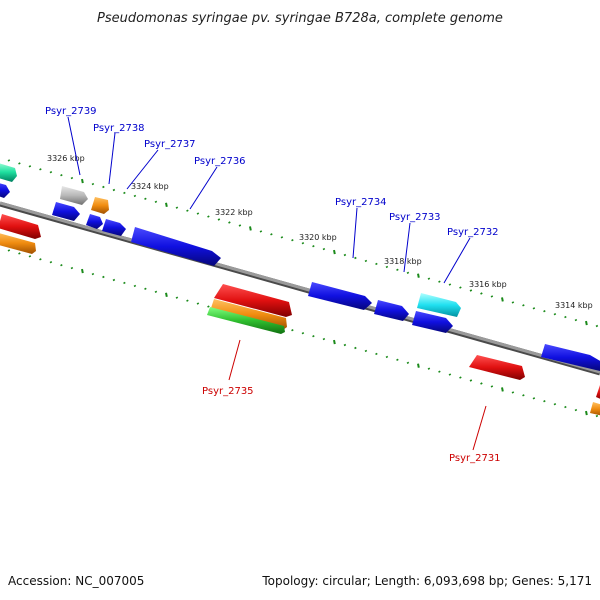 Image resolution: width=600 pixels, height=600 pixels. What do you see at coordinates (20, 226) in the screenshot?
I see `gene-arrow-red-left` at bounding box center [20, 226].